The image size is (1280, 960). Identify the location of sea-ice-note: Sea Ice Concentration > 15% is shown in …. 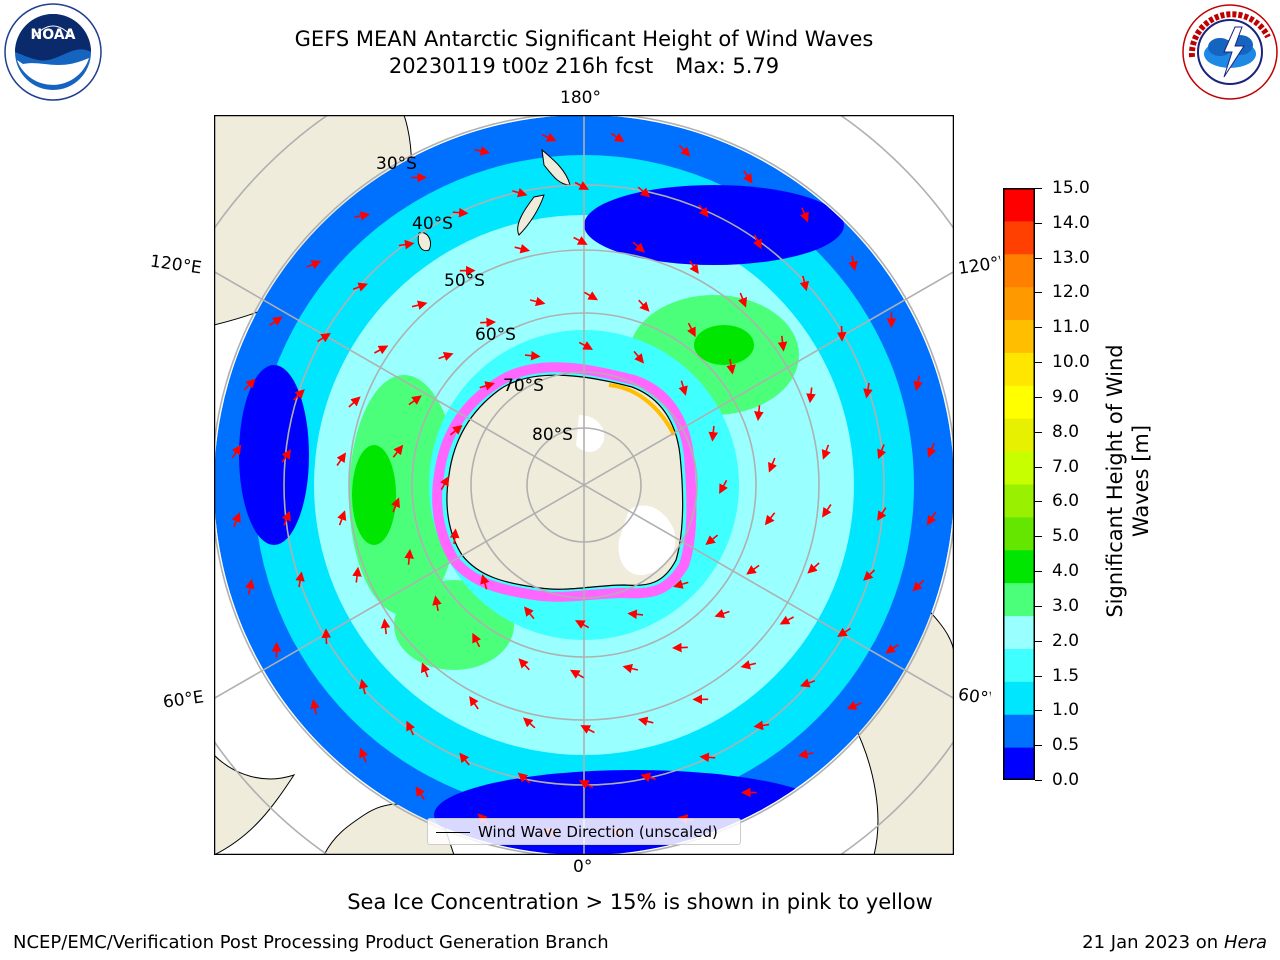
(640, 902).